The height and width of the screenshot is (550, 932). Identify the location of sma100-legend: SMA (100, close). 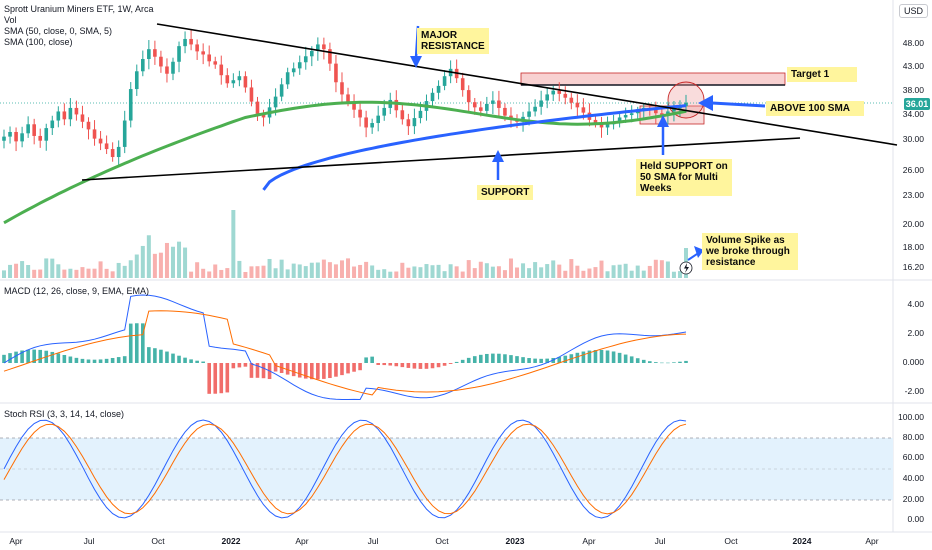
(38, 42).